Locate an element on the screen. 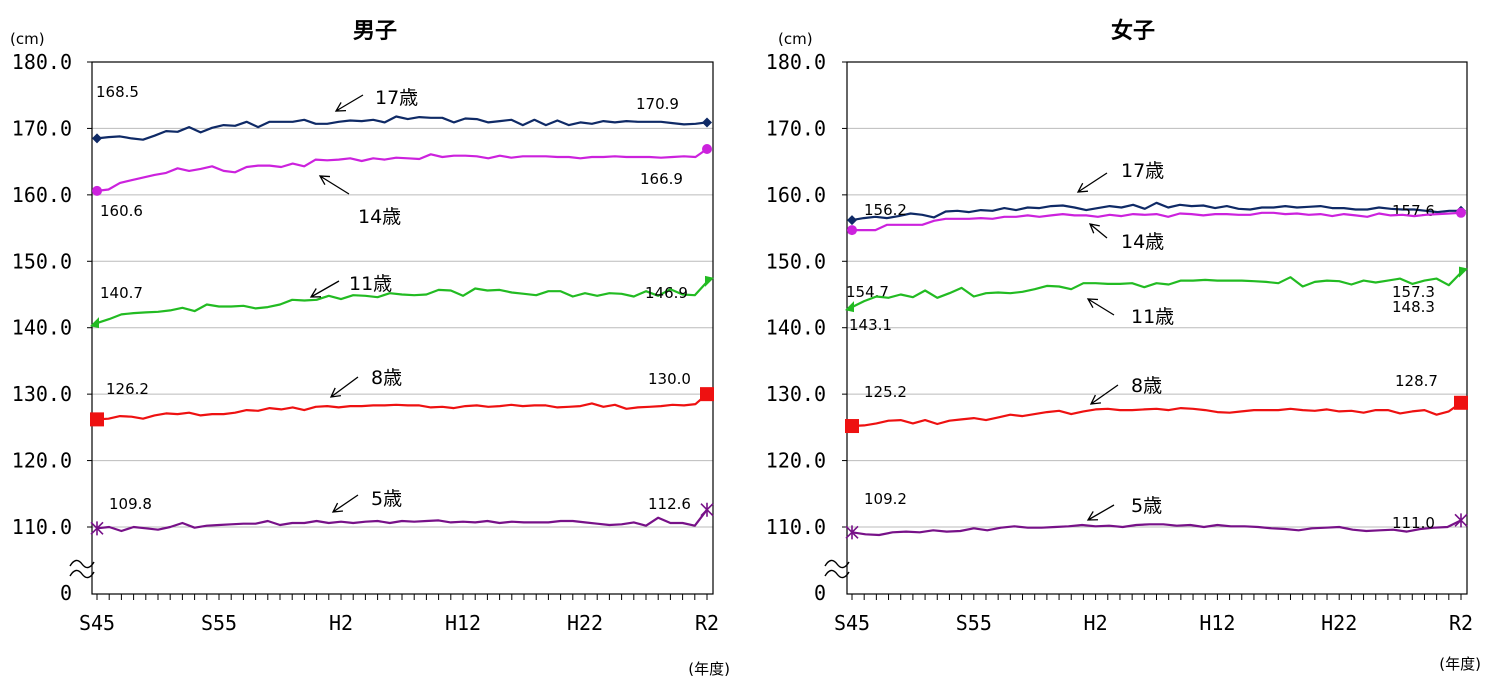 The width and height of the screenshot is (1487, 678). data-label-end: 128.7 is located at coordinates (1416, 381).